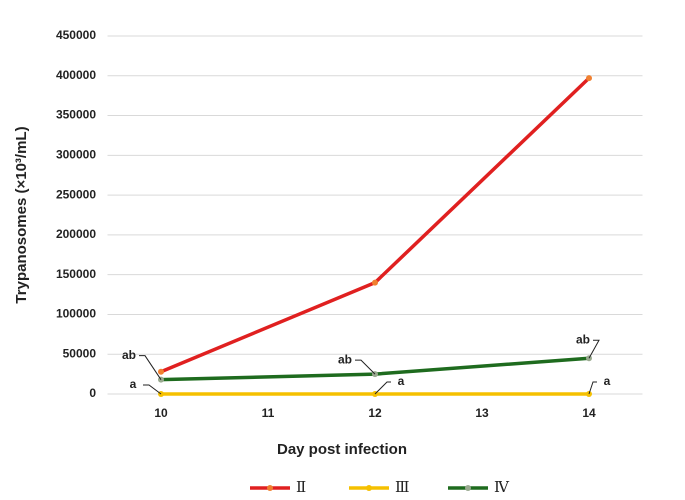  I want to click on x-tick-label: 13, so click(482, 413).